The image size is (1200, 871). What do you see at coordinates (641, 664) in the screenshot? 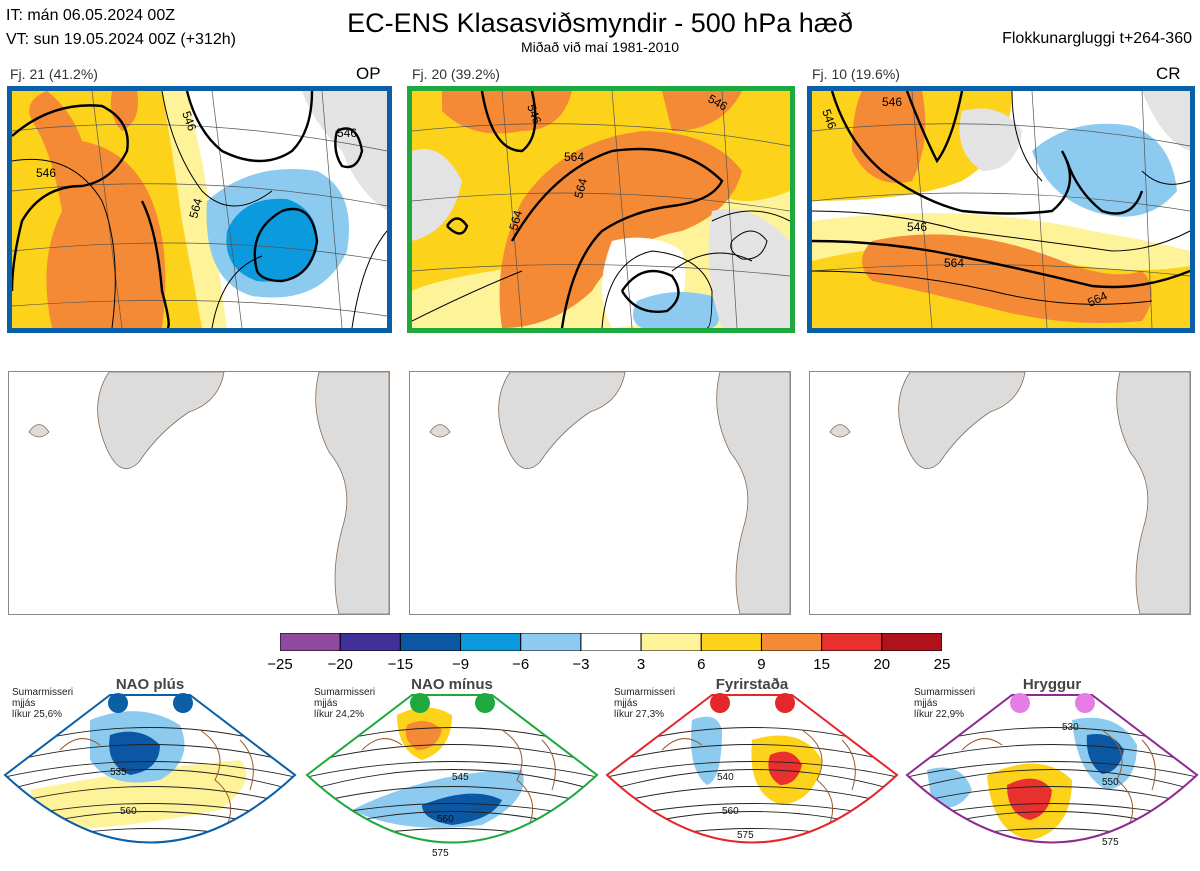
I see `colorbar-tick-label: 3` at bounding box center [641, 664].